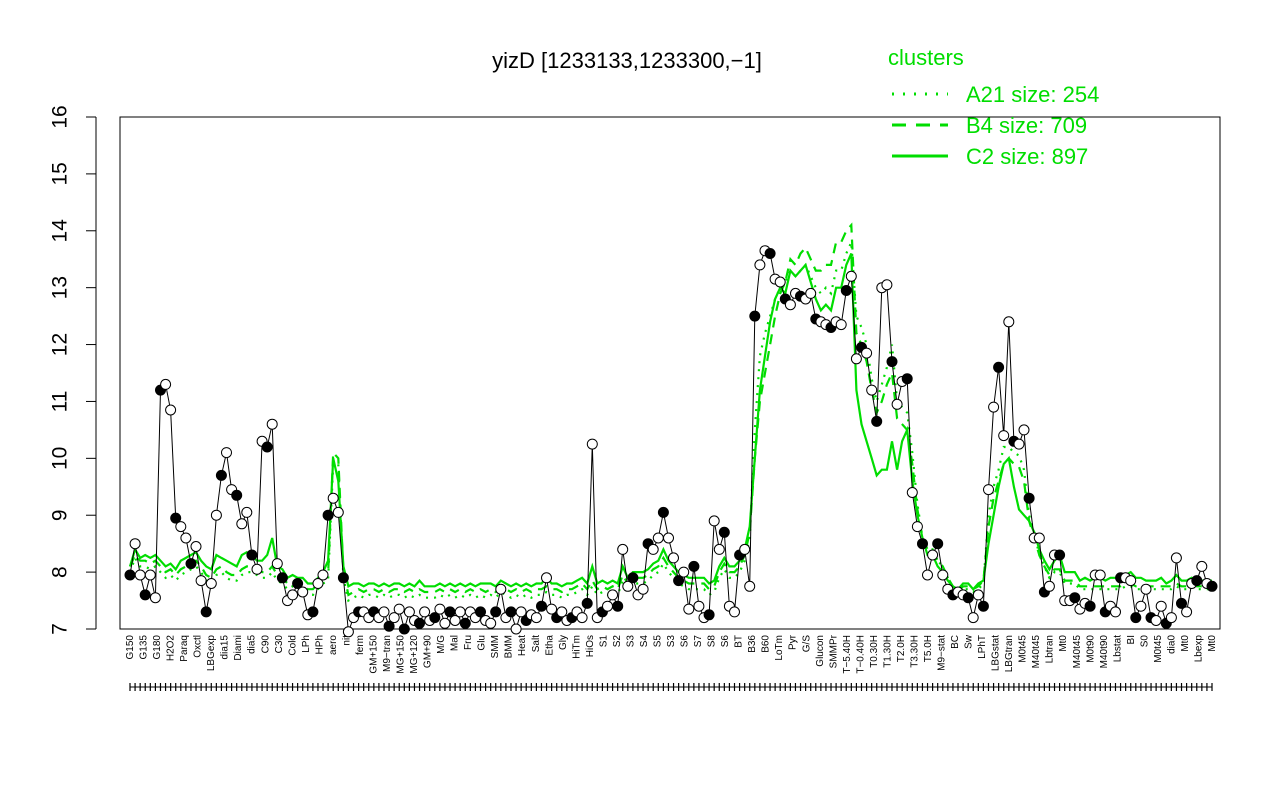  Describe the element at coordinates (1050, 649) in the screenshot. I see `x-tick-label: Lbtran` at that location.